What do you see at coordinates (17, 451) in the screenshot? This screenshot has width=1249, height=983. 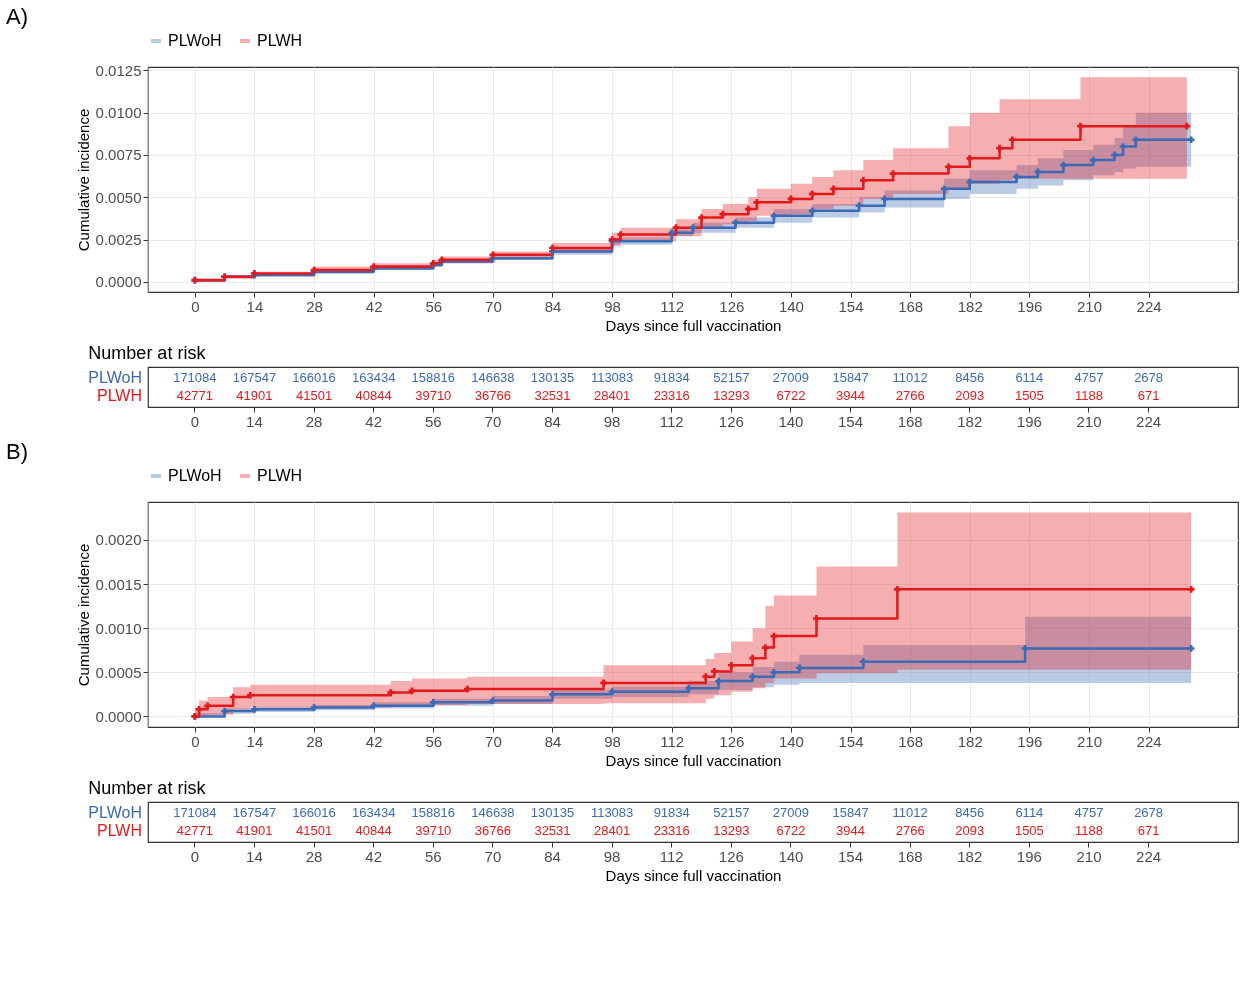 I see `chart-title: B)` at bounding box center [17, 451].